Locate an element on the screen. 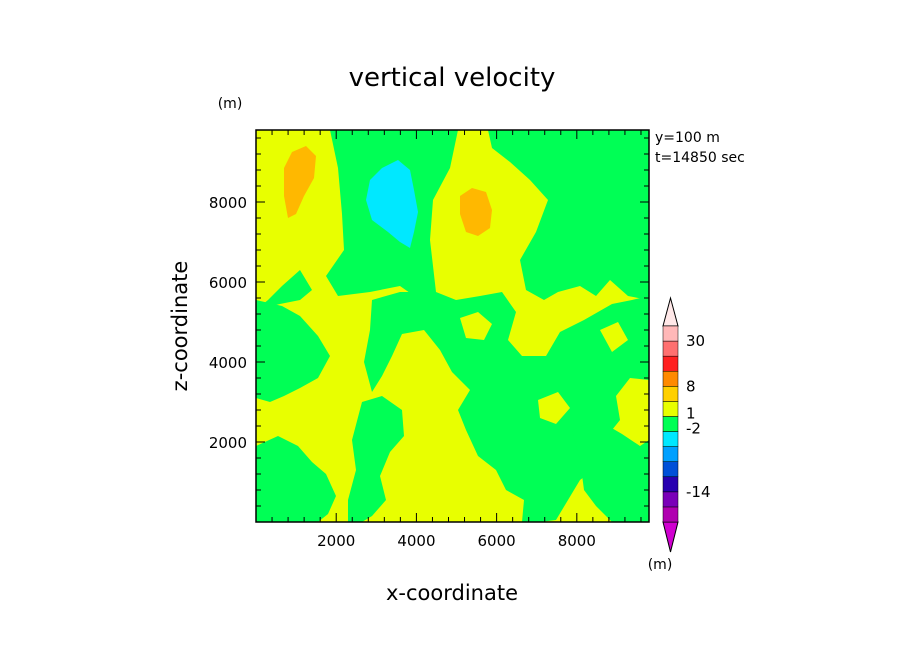 The width and height of the screenshot is (904, 654). colorbar-unit-label: (m) is located at coordinates (660, 565).